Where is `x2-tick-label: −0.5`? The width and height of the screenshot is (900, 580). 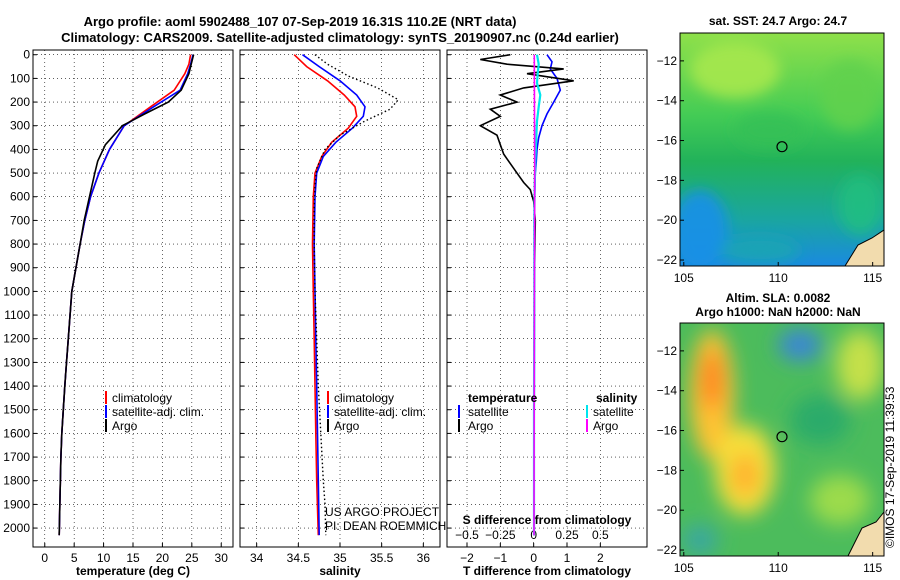
x2-tick-label: −0.5 is located at coordinates (467, 535).